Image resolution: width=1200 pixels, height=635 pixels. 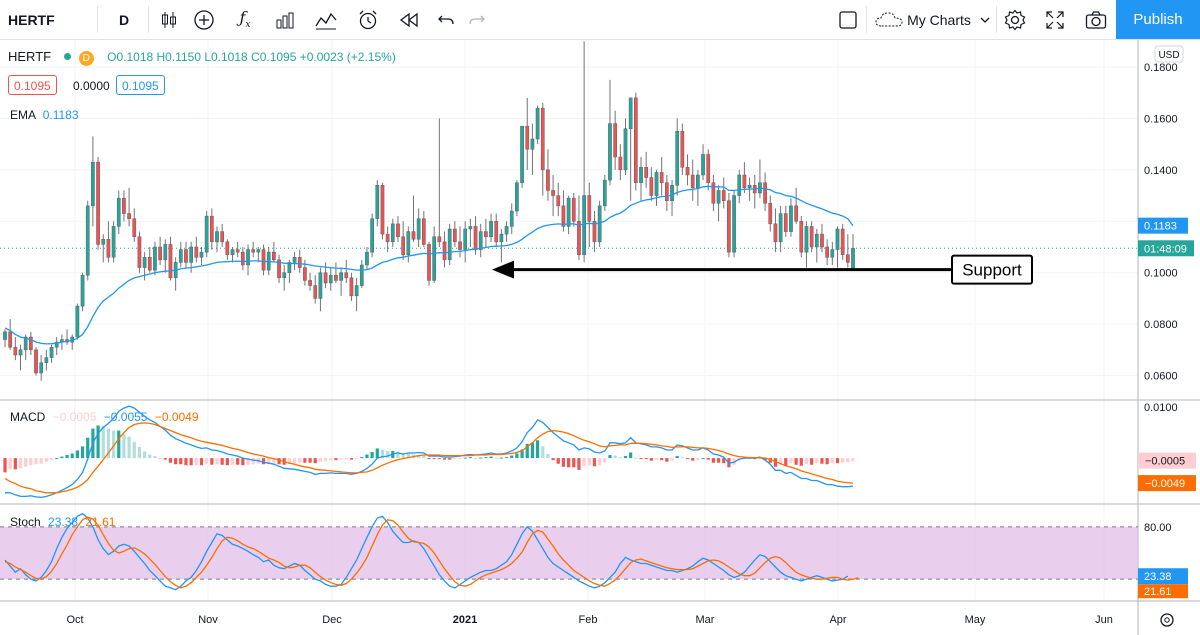 What do you see at coordinates (1161, 325) in the screenshot?
I see `price-tick-label: 0.0800` at bounding box center [1161, 325].